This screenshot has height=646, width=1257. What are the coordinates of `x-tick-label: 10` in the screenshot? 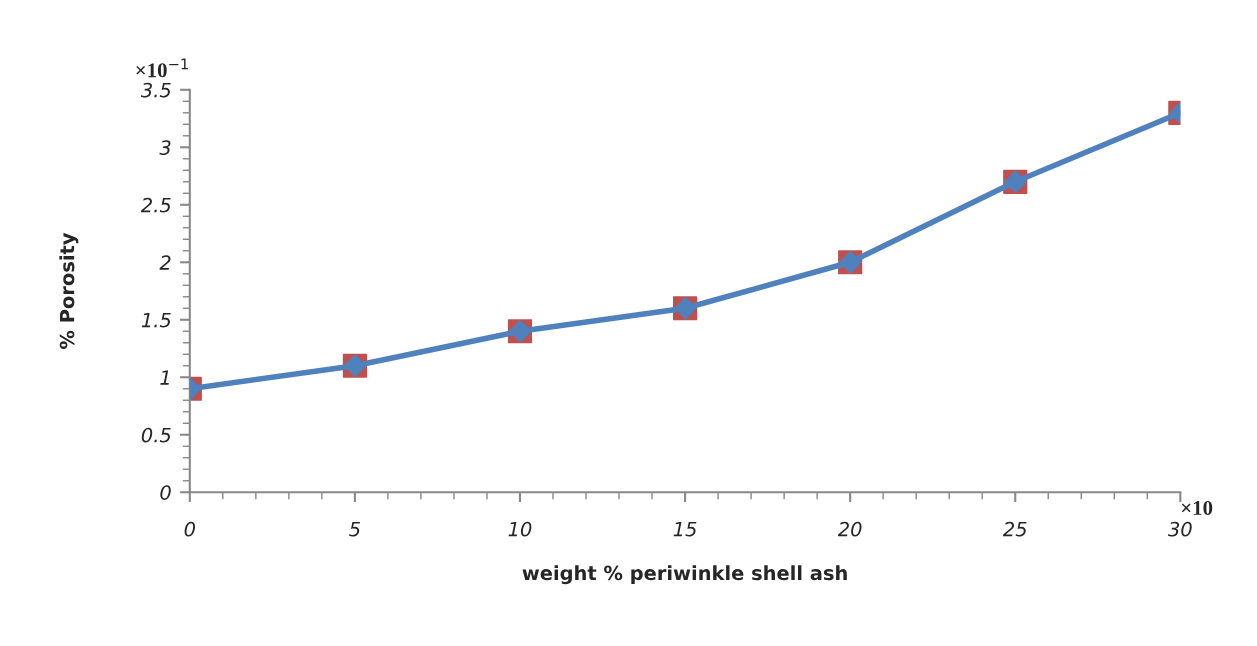 It's located at (520, 529).